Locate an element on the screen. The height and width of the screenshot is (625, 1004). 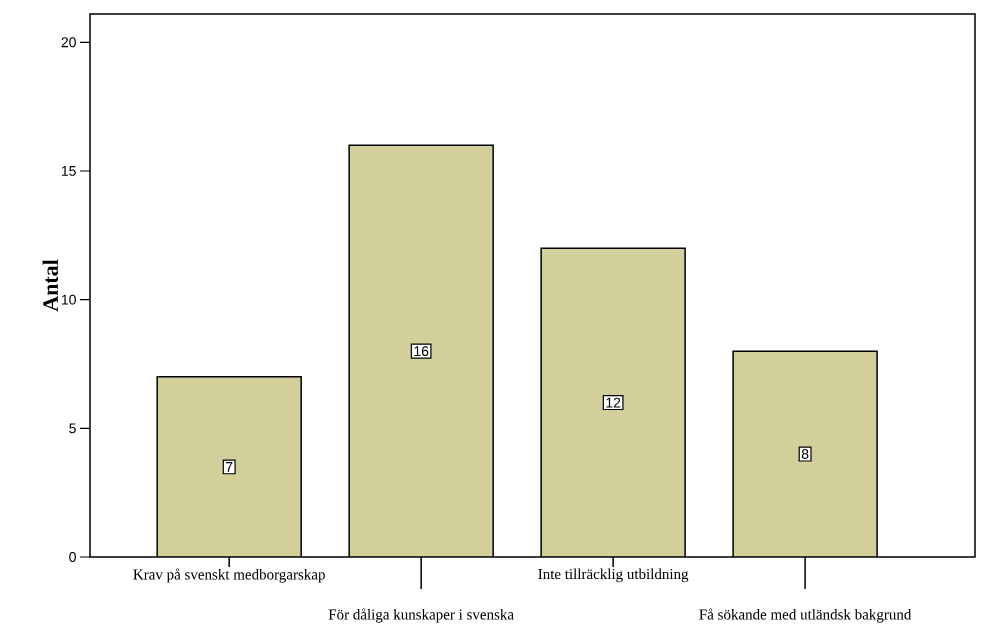
y-tick-label: 10 is located at coordinates (68, 299).